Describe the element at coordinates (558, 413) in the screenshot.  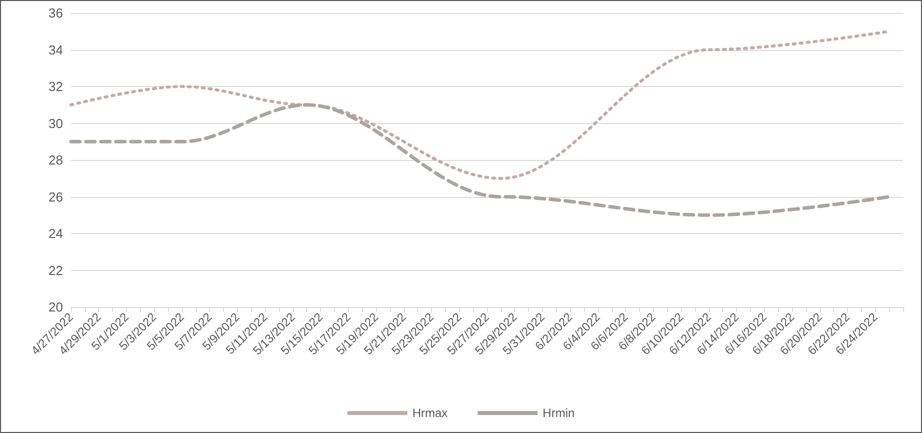
I see `legend-label: Hrmin` at that location.